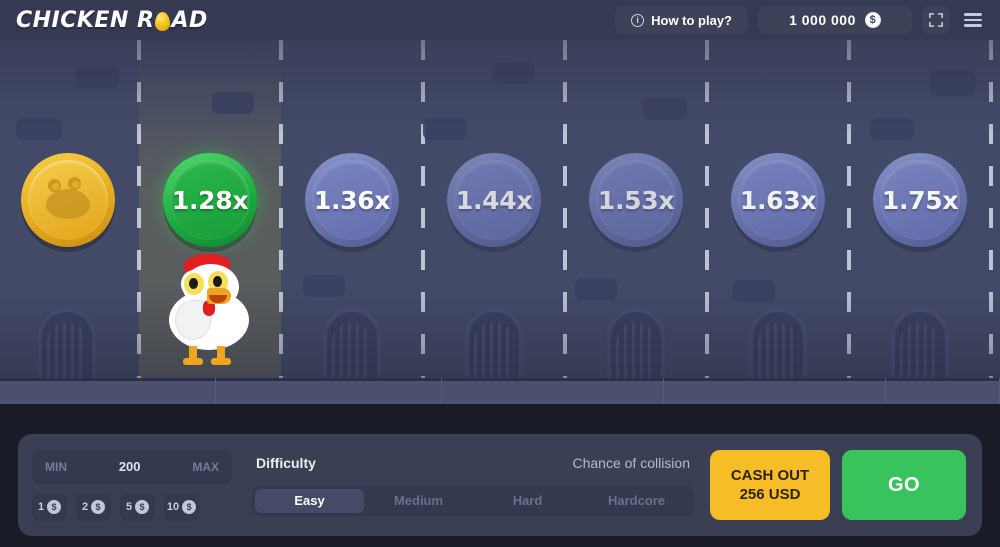 The height and width of the screenshot is (547, 1000). I want to click on bet-max-button: MAX, so click(205, 466).